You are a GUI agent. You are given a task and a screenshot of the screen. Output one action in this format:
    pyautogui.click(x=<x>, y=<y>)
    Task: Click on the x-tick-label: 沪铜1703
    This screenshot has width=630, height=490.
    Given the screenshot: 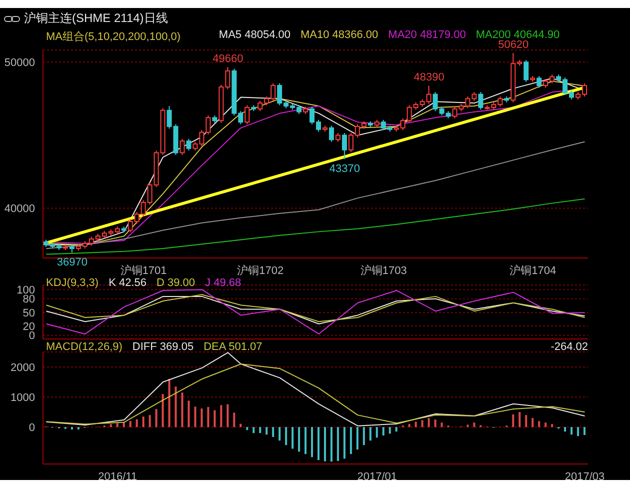 What is the action you would take?
    pyautogui.click(x=383, y=270)
    